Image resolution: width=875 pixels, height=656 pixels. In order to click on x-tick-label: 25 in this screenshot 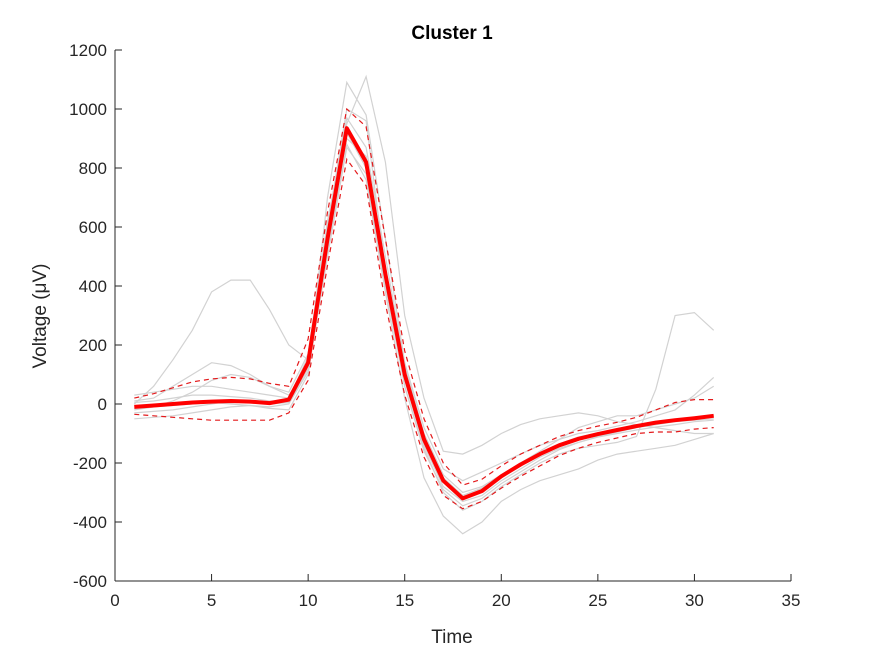, I will do `click(597, 600)`.